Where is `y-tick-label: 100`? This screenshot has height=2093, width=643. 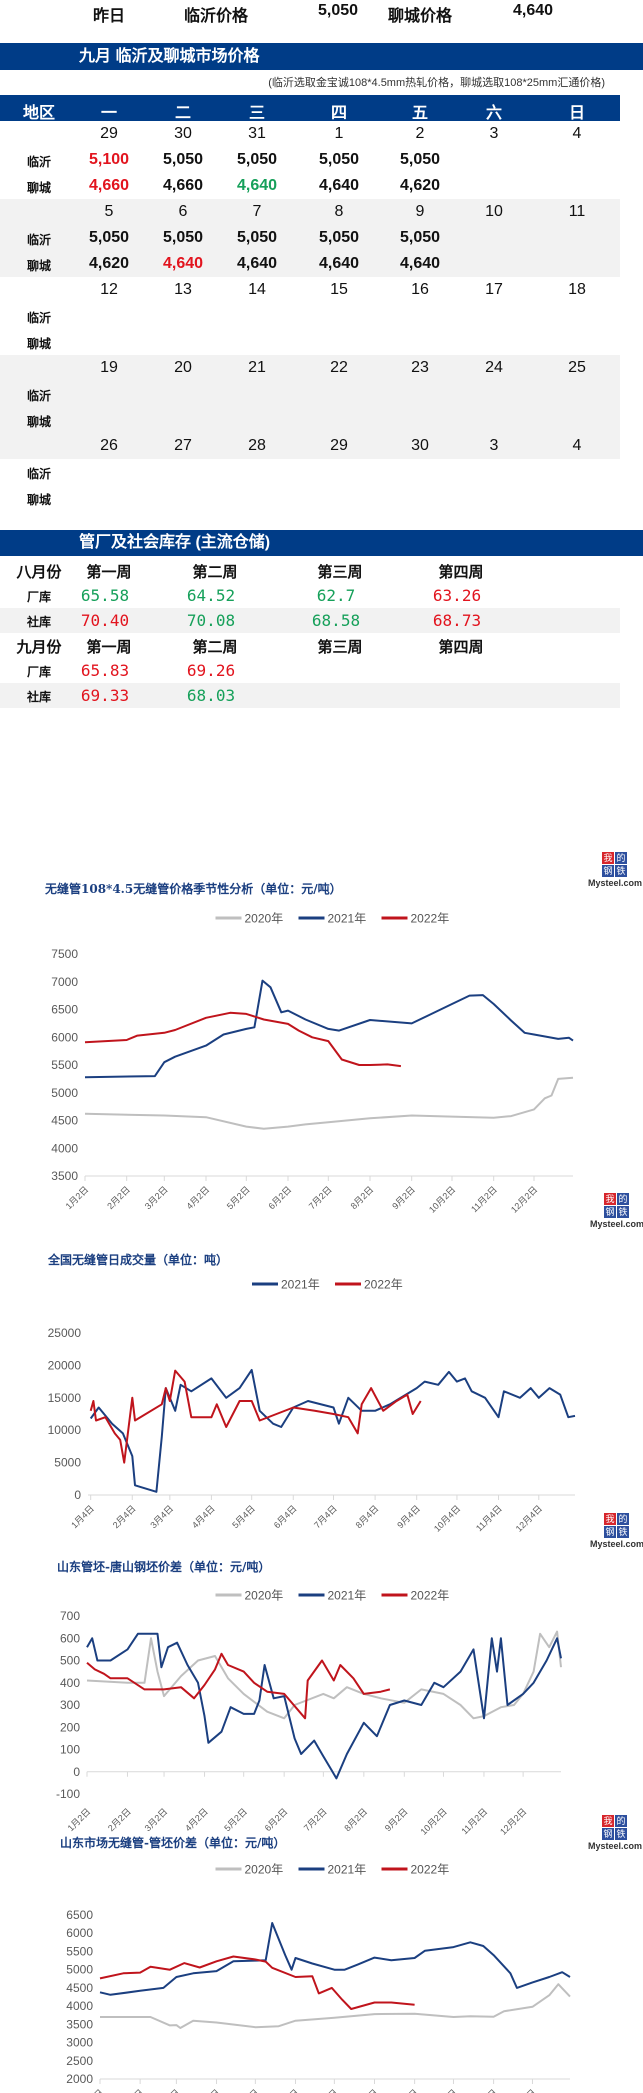
y-tick-label: 100 is located at coordinates (70, 1750).